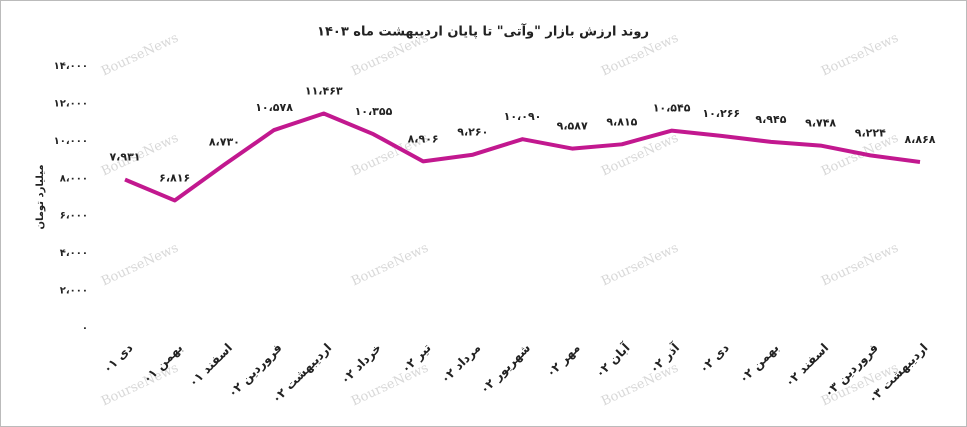 Image resolution: width=967 pixels, height=427 pixels. I want to click on data-label: ۱۰،۵۷۸, so click(274, 107).